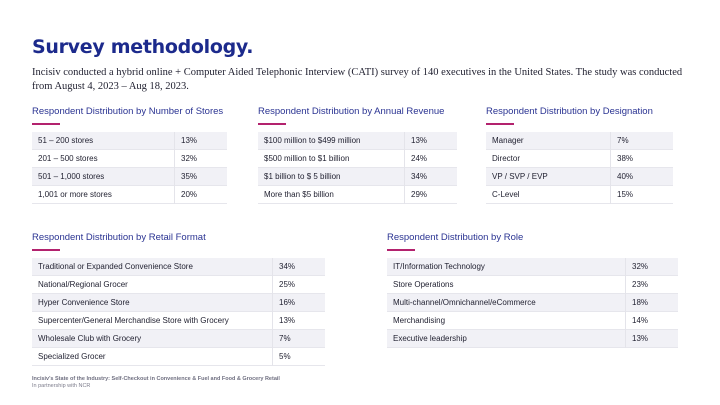 This screenshot has width=720, height=405. What do you see at coordinates (119, 237) in the screenshot?
I see `section-title: Respondent Distribution by Retail Format` at bounding box center [119, 237].